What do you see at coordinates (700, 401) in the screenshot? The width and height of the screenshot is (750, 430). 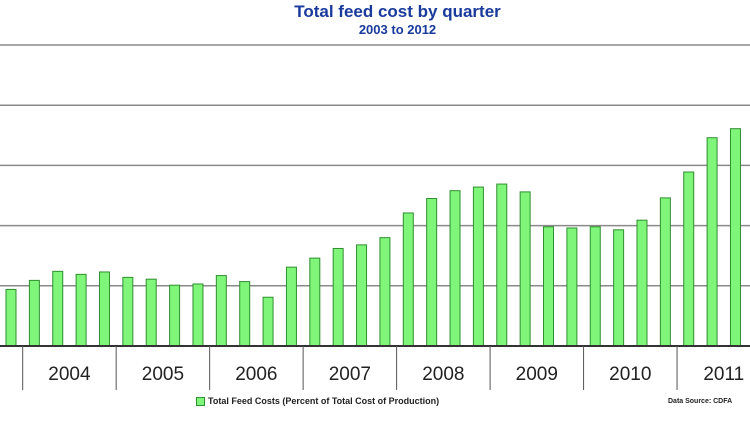 I see `data-source-note: Data Source: CDFA` at bounding box center [700, 401].